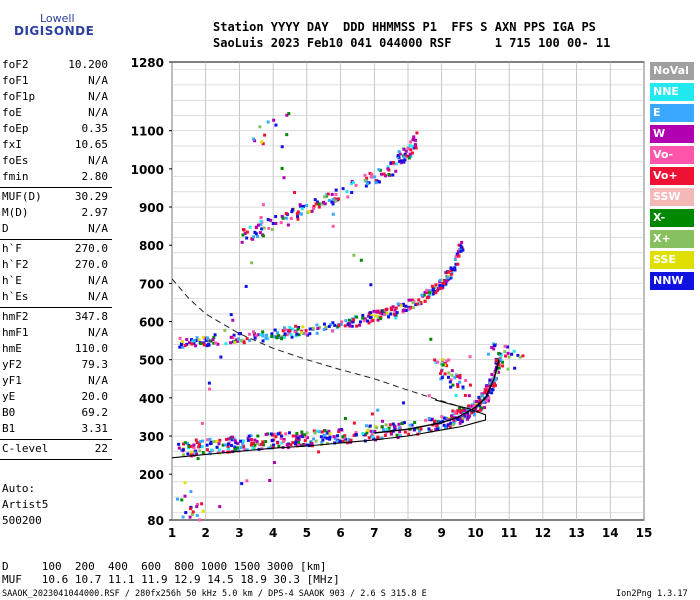 Image resolution: width=700 pixels, height=600 pixels. Describe the element at coordinates (329, 429) in the screenshot. I see `true-height-profile` at that location.